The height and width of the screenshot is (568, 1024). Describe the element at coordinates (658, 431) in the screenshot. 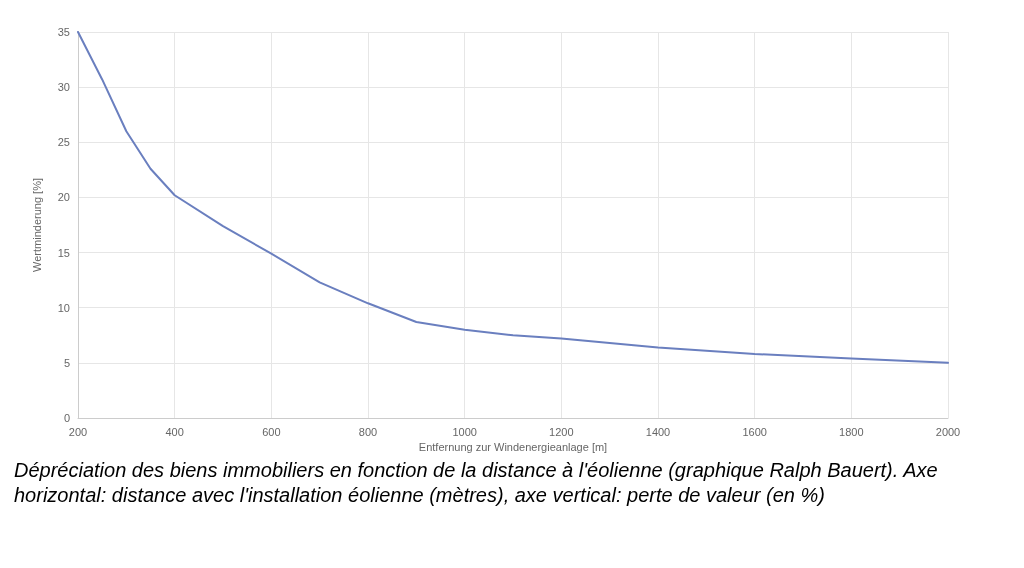

I see `x-tick-label: 1400` at that location.